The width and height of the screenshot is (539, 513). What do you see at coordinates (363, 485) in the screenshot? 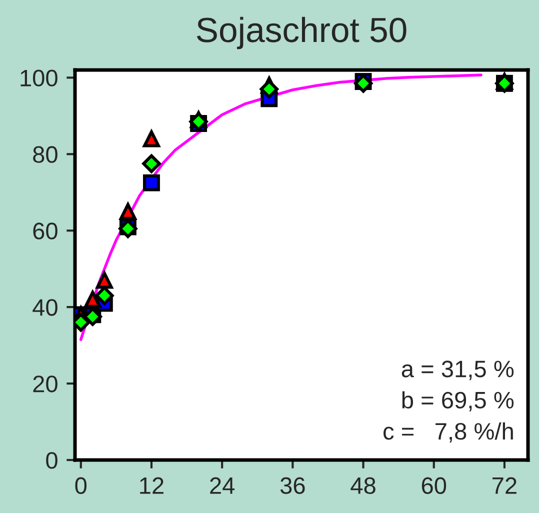
I see `x-tick-label: 48` at bounding box center [363, 485].